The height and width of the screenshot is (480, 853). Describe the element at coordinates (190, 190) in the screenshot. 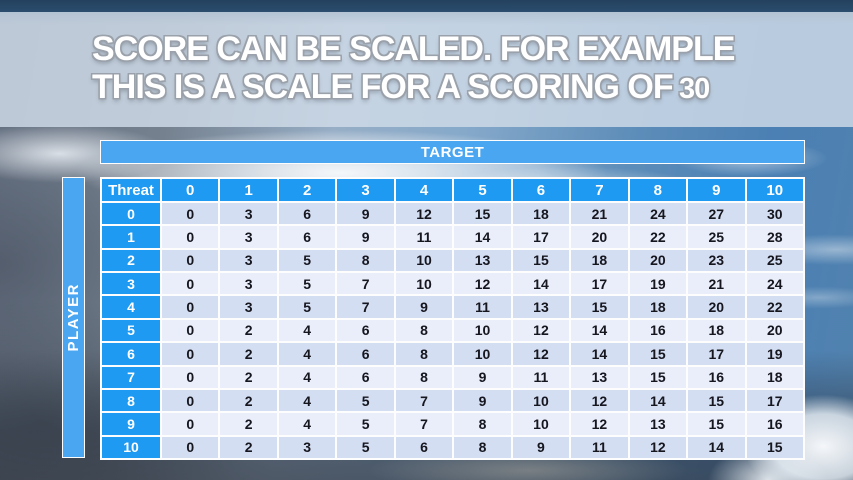

I see `target-col-header-0: 0` at that location.